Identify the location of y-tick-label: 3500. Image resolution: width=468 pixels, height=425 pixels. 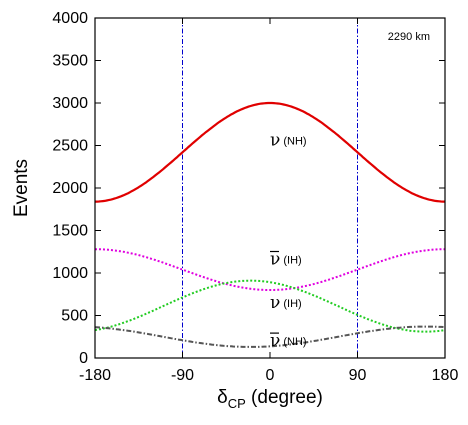
(70, 61).